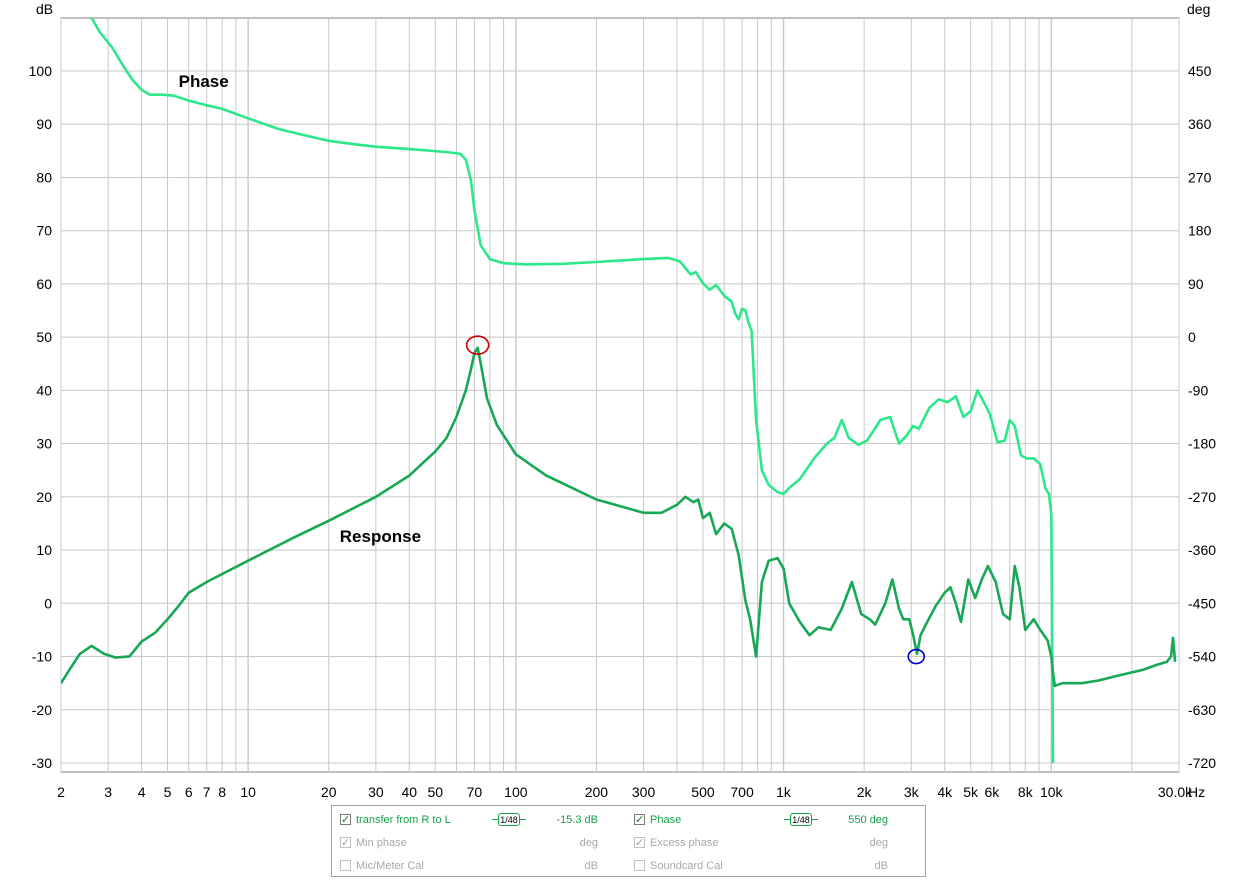  What do you see at coordinates (329, 792) in the screenshot?
I see `x-tick-label: 20` at bounding box center [329, 792].